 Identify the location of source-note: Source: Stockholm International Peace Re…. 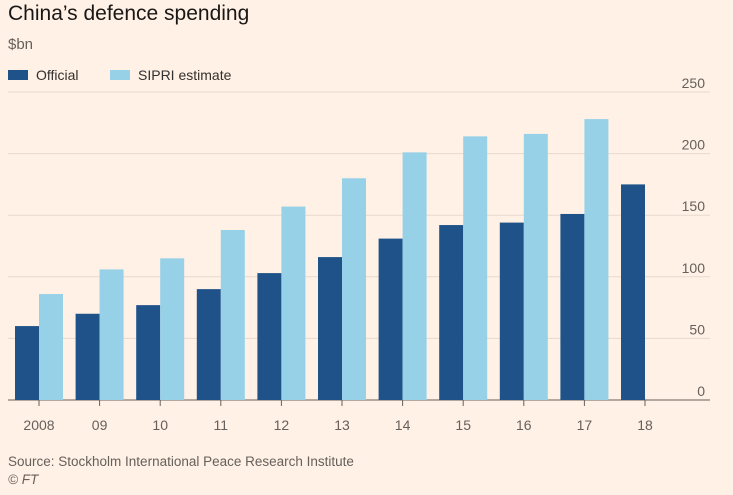
(181, 461).